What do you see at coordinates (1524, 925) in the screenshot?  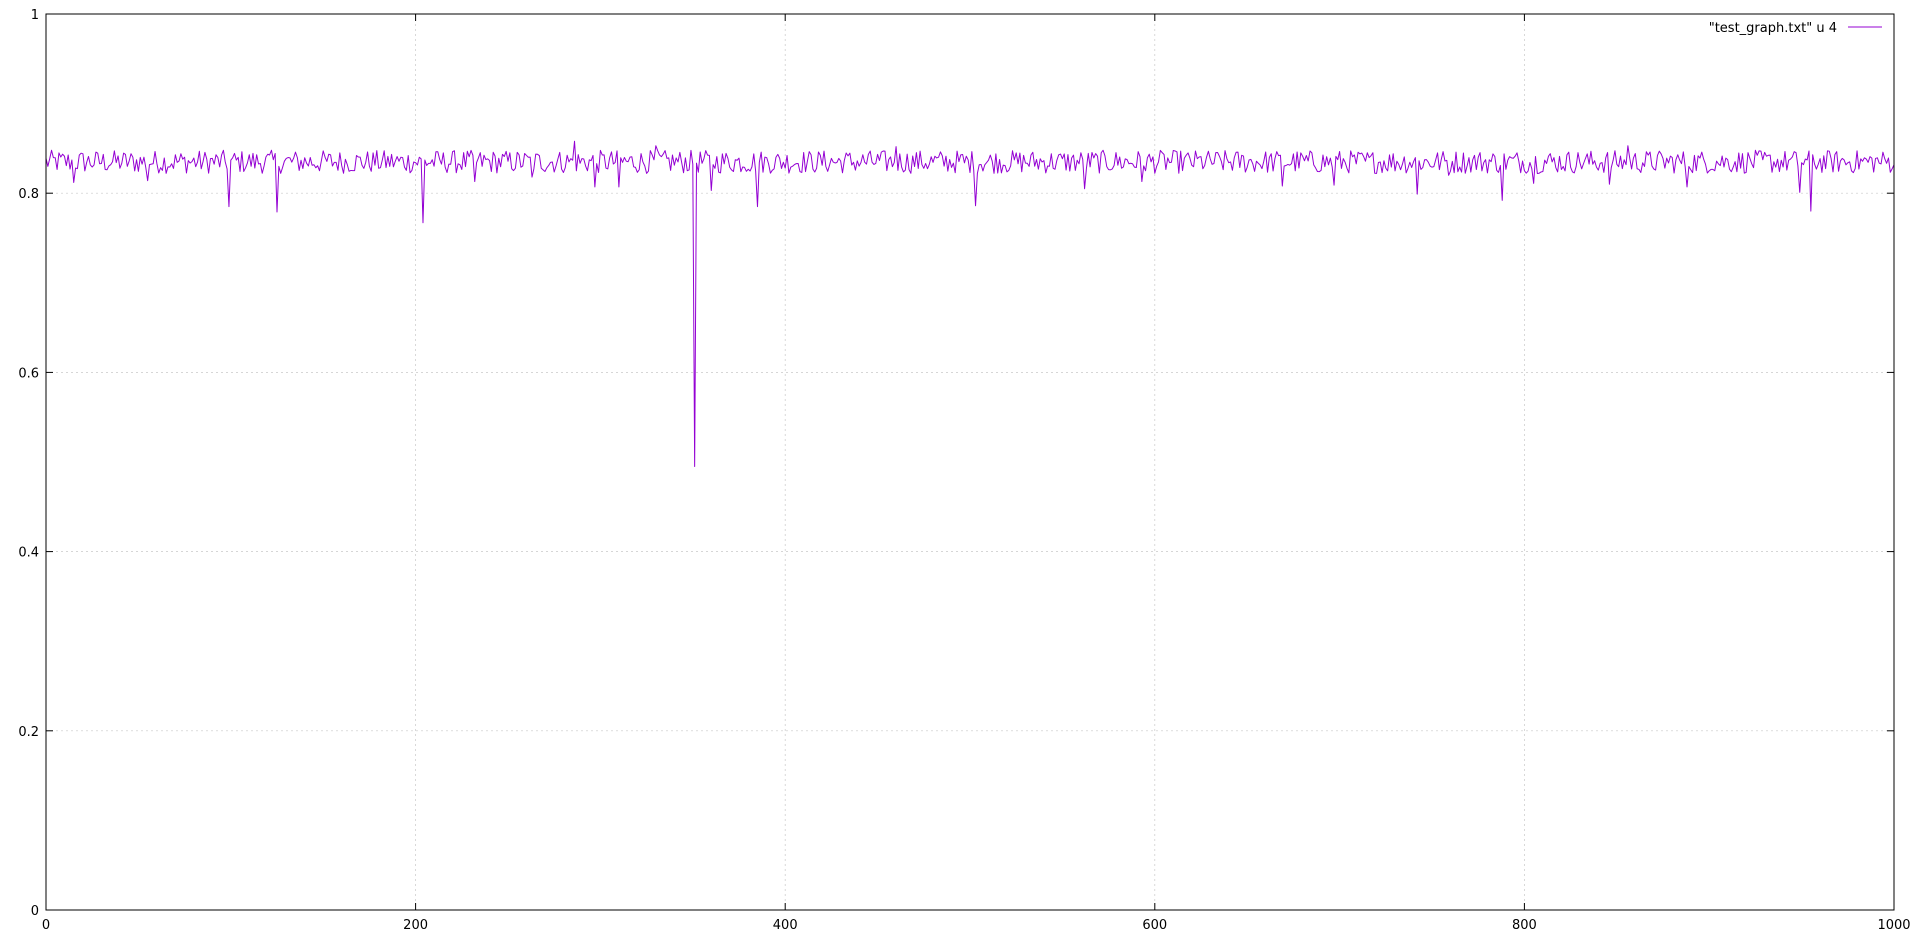 I see `x-tick-label: 800` at bounding box center [1524, 925].